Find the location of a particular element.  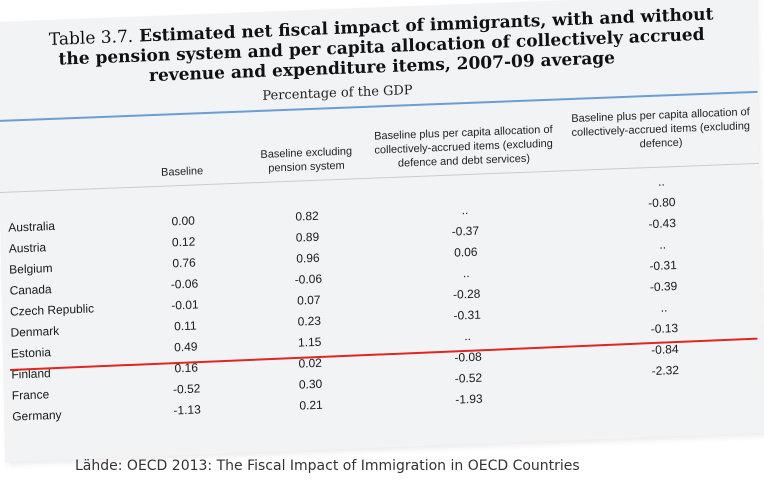

country-cell: France is located at coordinates (30, 395).